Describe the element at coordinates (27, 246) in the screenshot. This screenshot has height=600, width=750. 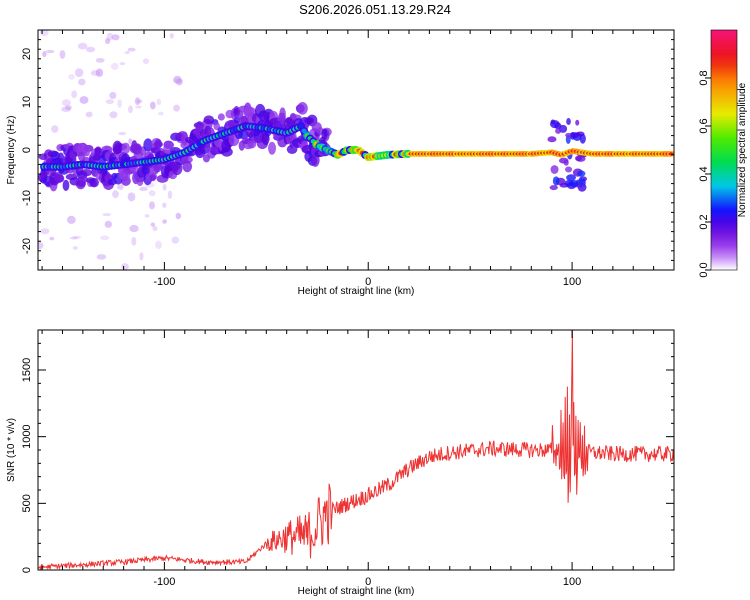
I see `y-tick-label: -20` at that location.